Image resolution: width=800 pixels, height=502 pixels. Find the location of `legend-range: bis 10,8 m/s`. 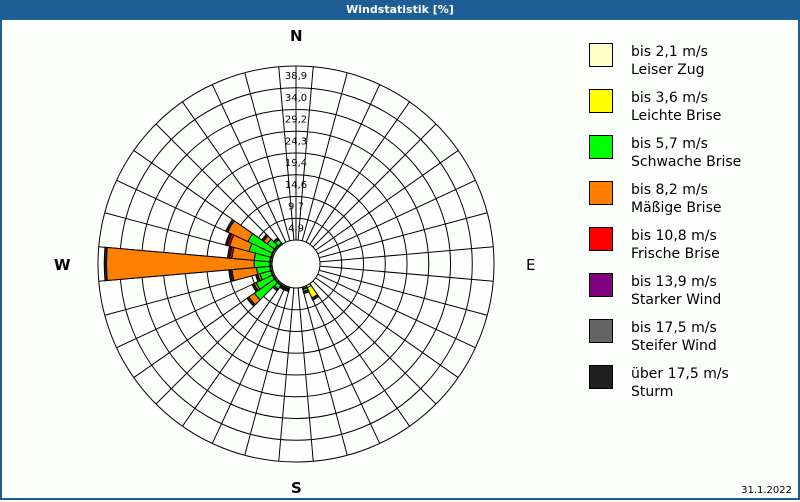

legend-range: bis 10,8 m/s is located at coordinates (674, 236).